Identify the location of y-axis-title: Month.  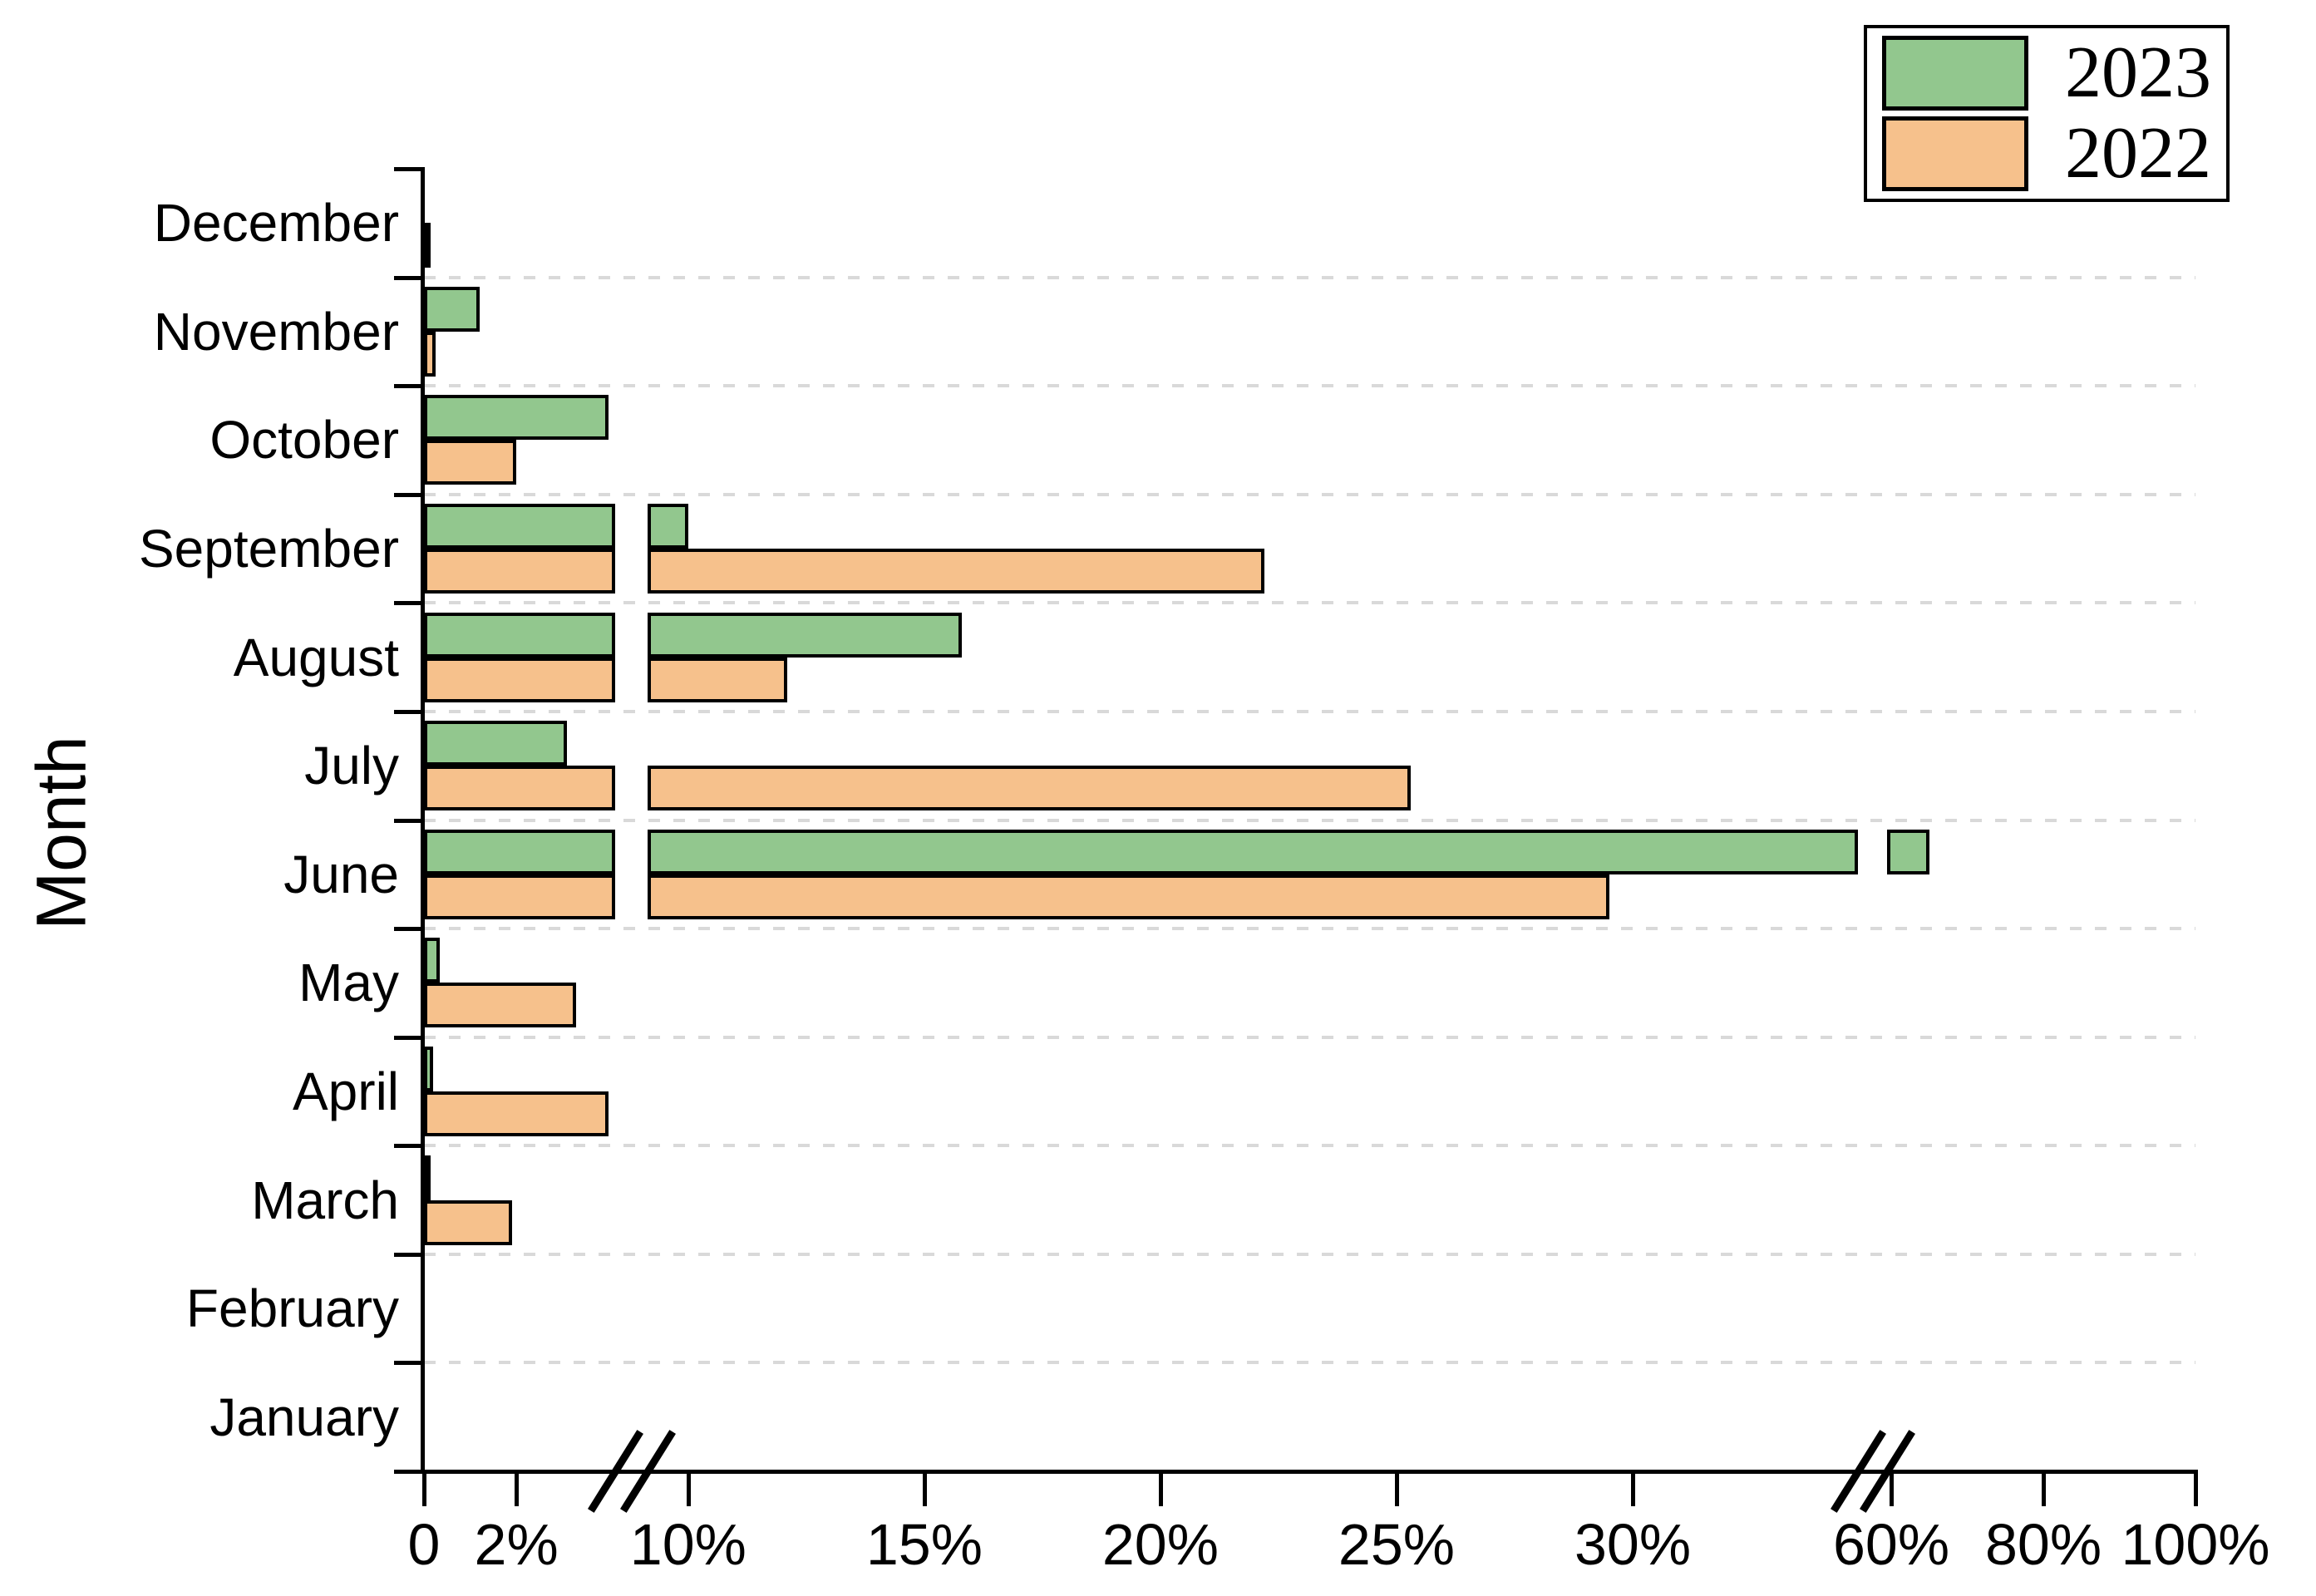
(61, 833).